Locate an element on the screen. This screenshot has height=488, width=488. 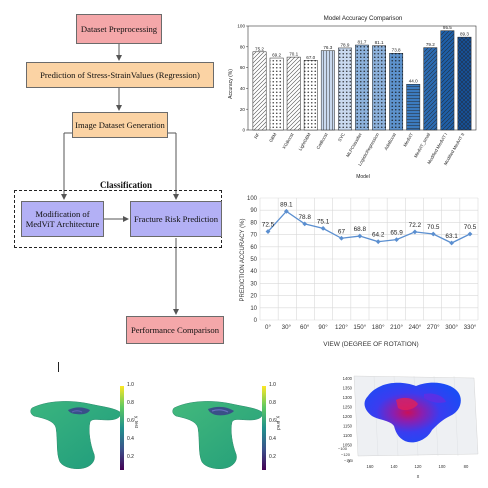
bar-value-label: 70.1 is located at coordinates (293, 54).